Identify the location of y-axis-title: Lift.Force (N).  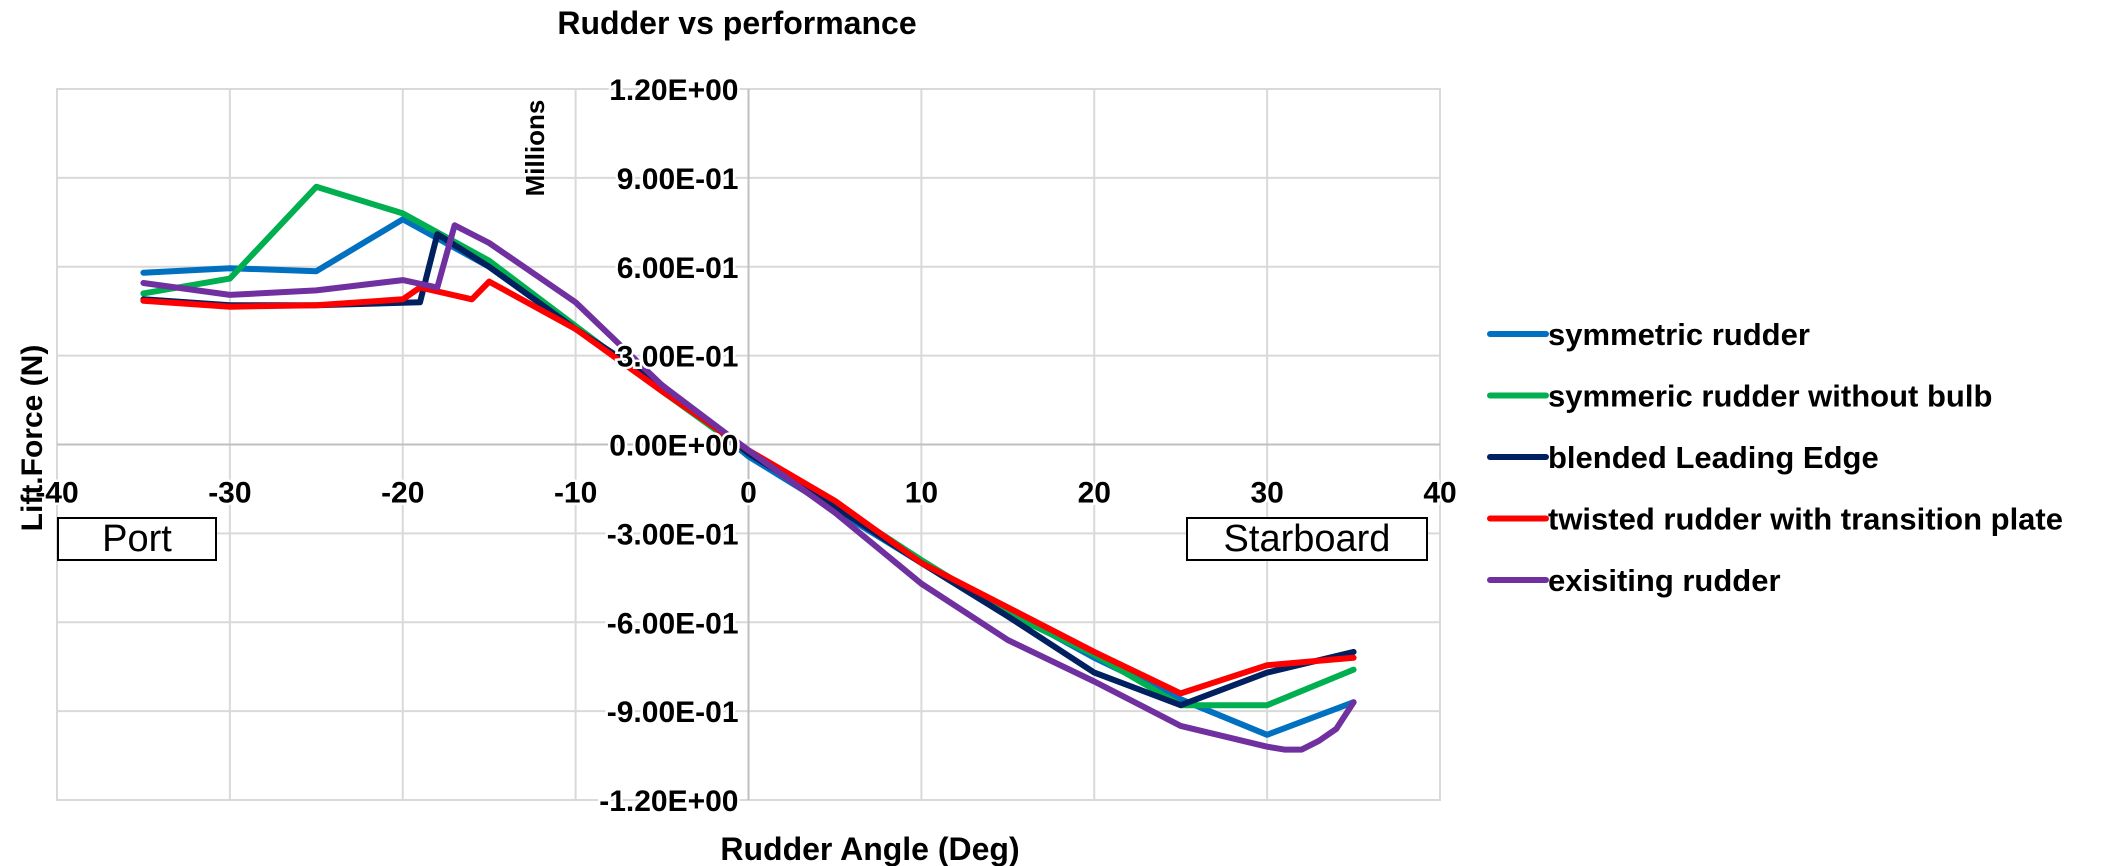
(32, 438).